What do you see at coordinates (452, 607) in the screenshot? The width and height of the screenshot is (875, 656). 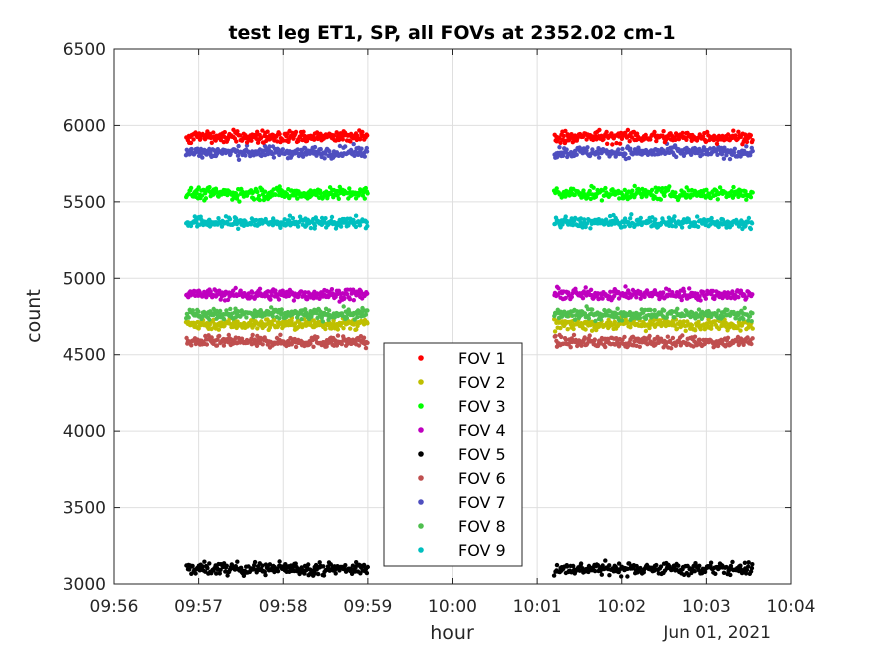 I see `x-tick-label: 10:00` at bounding box center [452, 607].